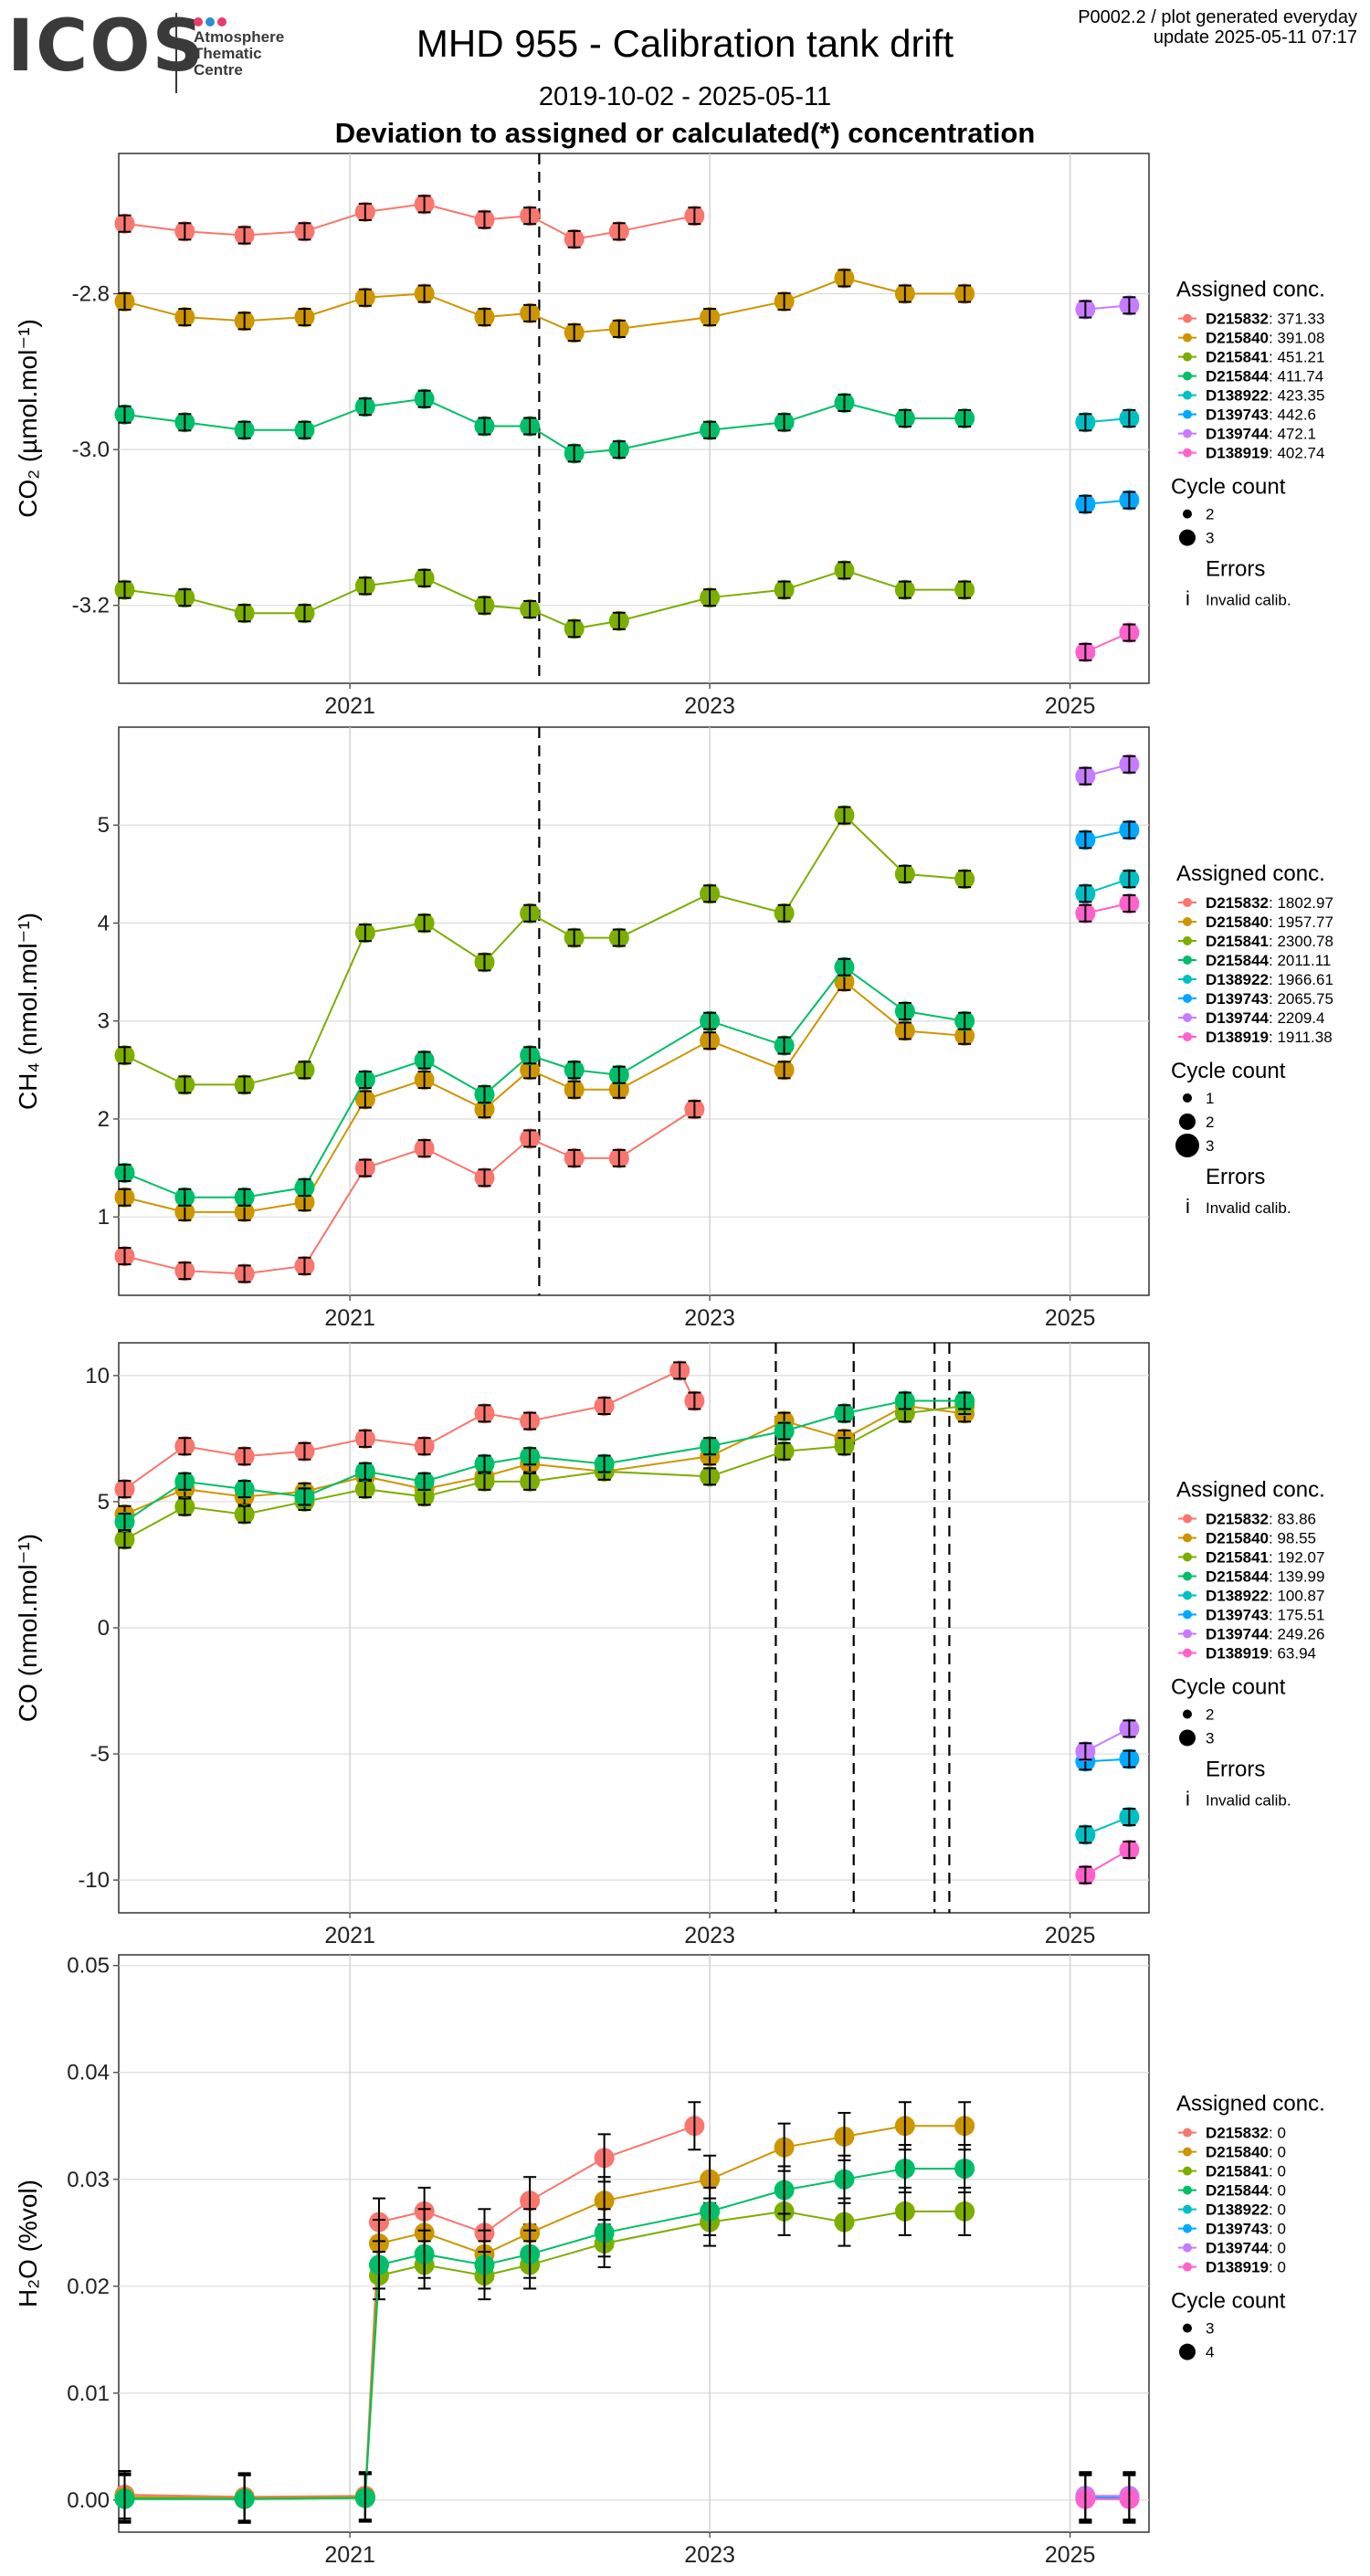 The height and width of the screenshot is (2576, 1370). Describe the element at coordinates (1261, 434) in the screenshot. I see `legend-entry: D139744: 472.1` at that location.